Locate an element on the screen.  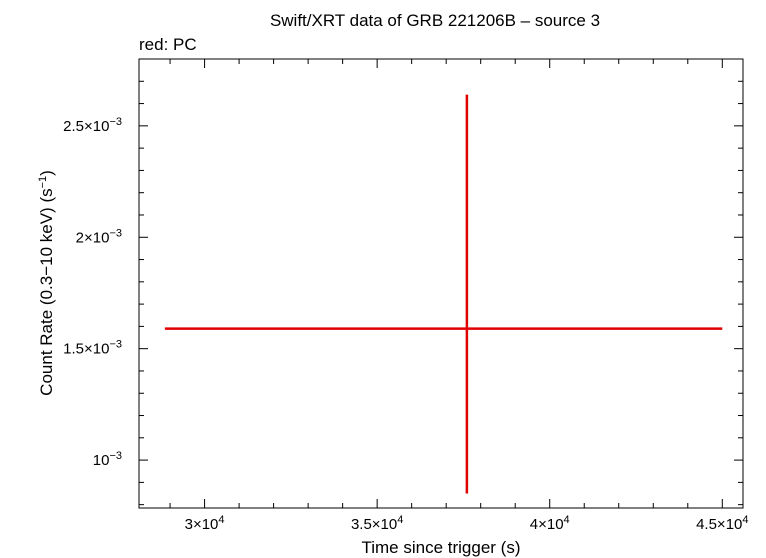
x-tick-label: 3.5×10⁴ is located at coordinates (377, 523).